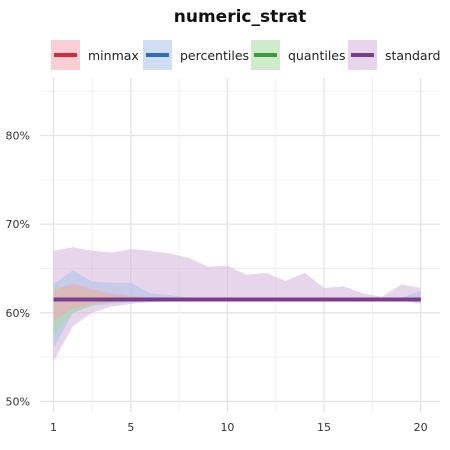 Image resolution: width=450 pixels, height=450 pixels. Describe the element at coordinates (227, 427) in the screenshot. I see `x-tick-label: 10` at that location.